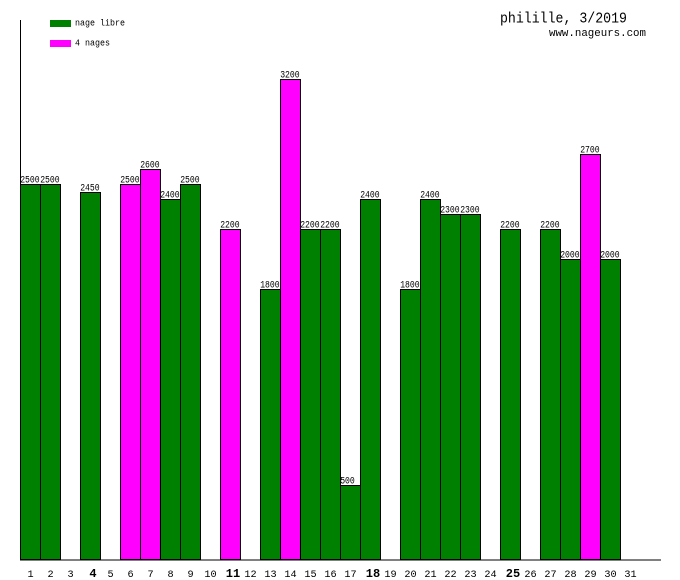 The image size is (680, 580). What do you see at coordinates (210, 575) in the screenshot?
I see `svg-text: 10` at bounding box center [210, 575].